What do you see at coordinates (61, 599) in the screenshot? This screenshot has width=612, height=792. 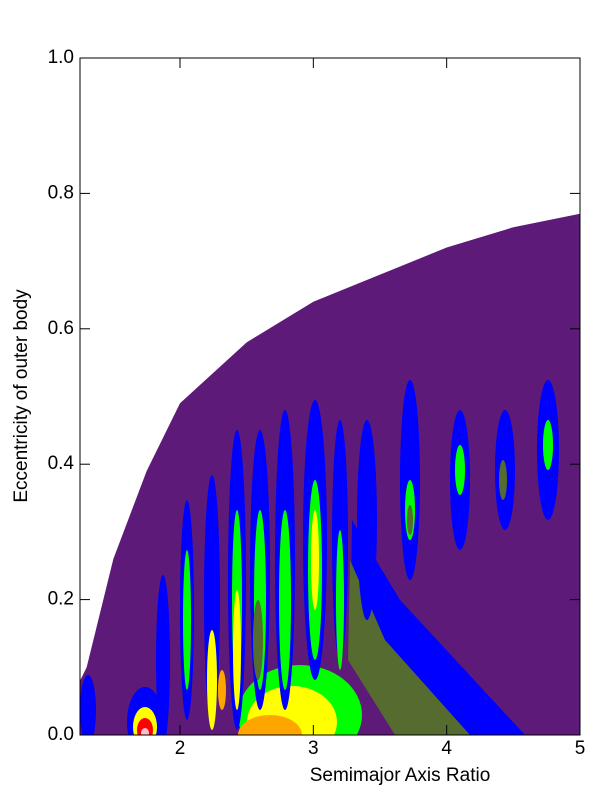 I see `y-tick-label: 0.2` at bounding box center [61, 599].